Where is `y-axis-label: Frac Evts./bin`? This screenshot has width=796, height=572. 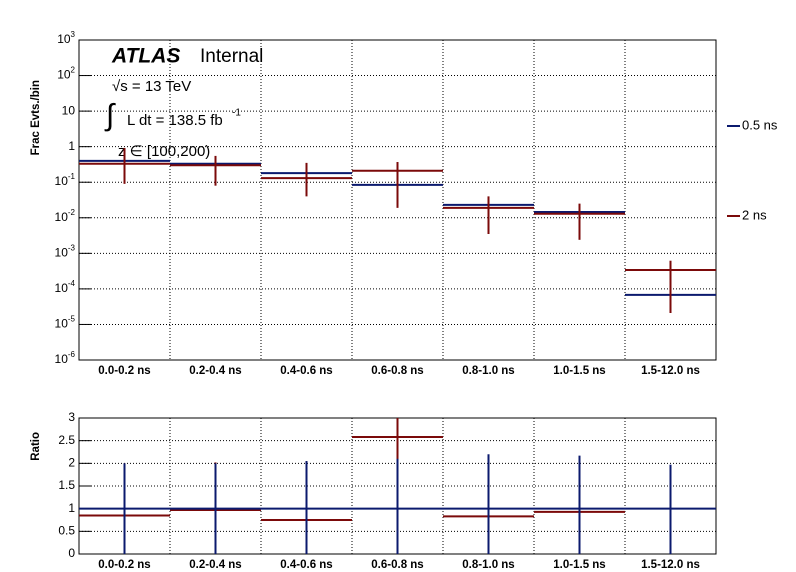
y-axis-label: Frac Evts./bin is located at coordinates (36, 117).